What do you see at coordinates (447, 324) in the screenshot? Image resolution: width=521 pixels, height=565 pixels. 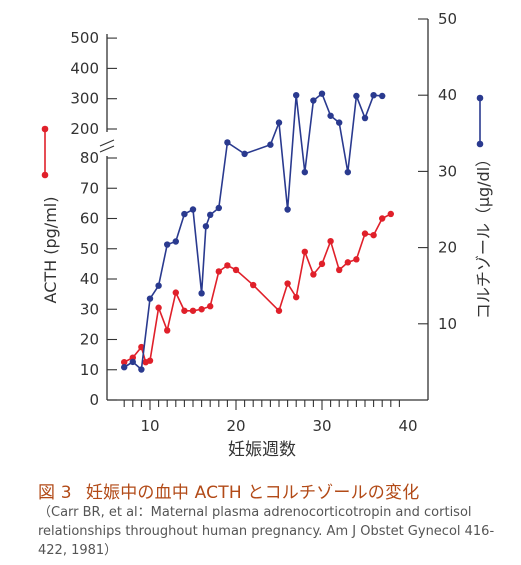 I see `right-tick-label: 10` at bounding box center [447, 324].